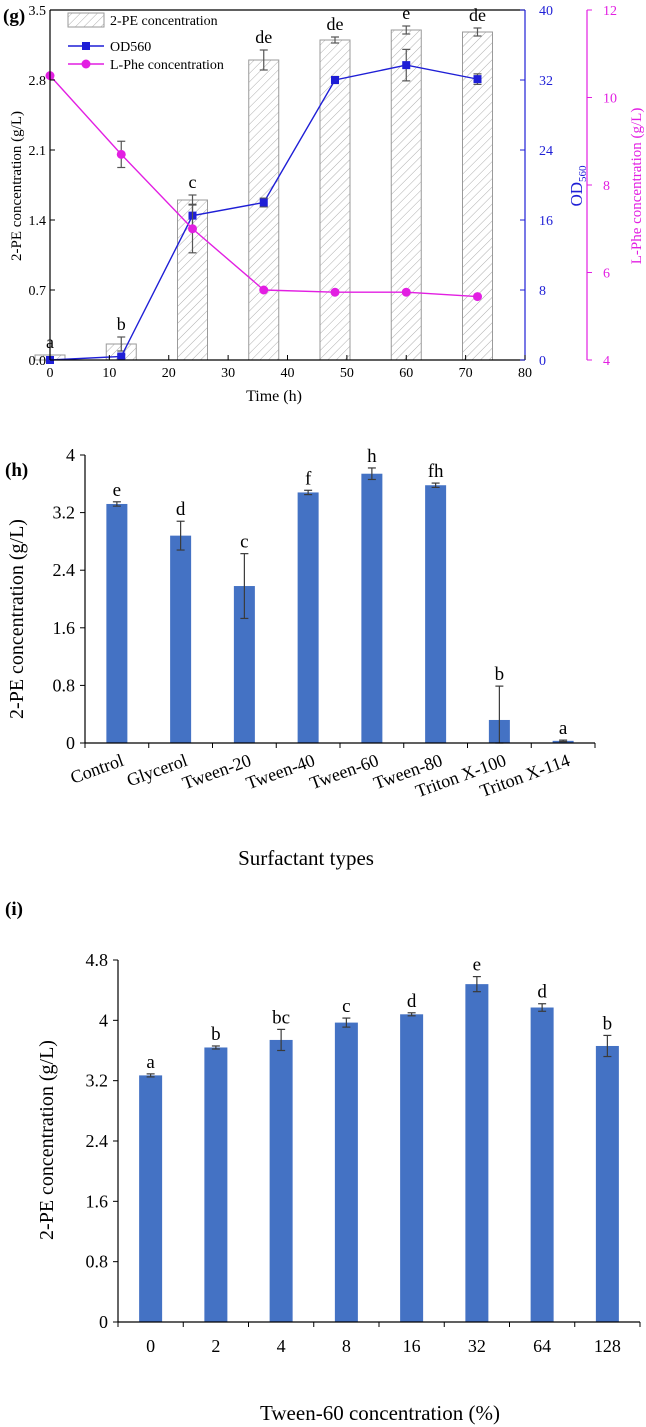 The width and height of the screenshot is (646, 1427). What do you see at coordinates (306, 858) in the screenshot?
I see `h-x-axis-title: Surfactant types` at bounding box center [306, 858].